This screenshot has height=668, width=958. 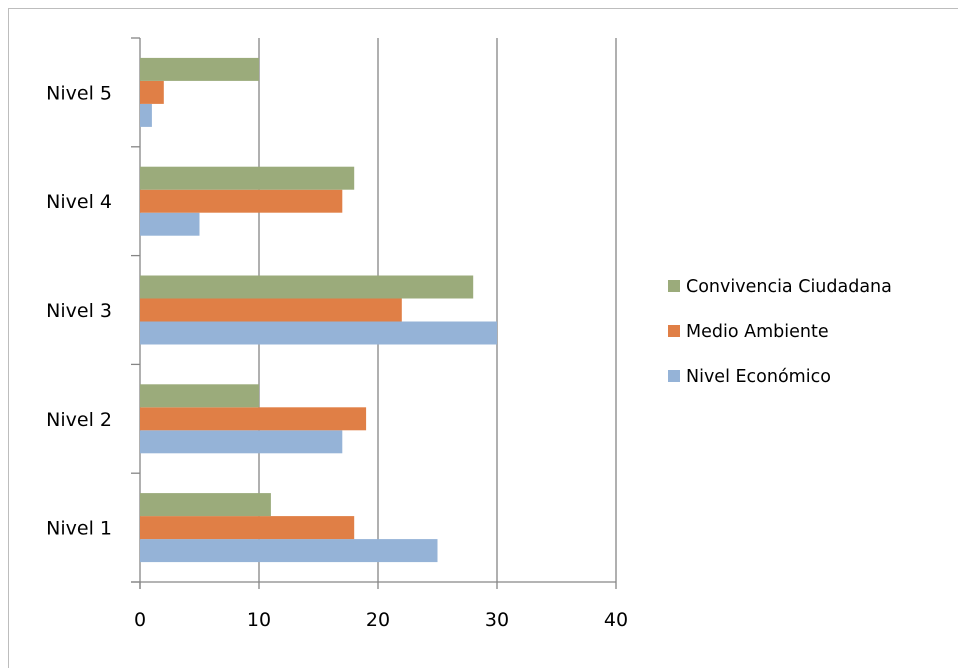 I want to click on x-tick-label: 40, so click(x=616, y=620).